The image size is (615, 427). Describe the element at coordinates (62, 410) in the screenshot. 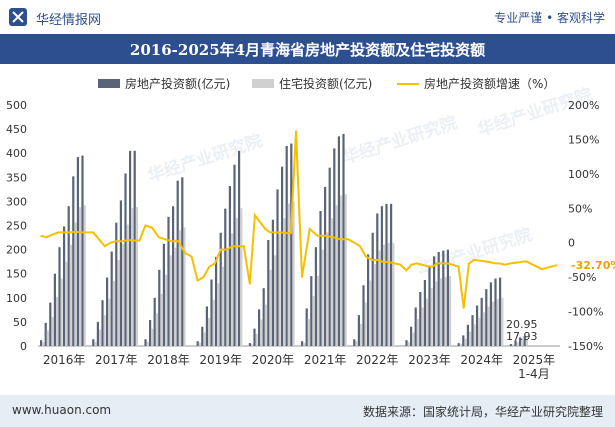

I see `website-link: www.huaon.com` at that location.